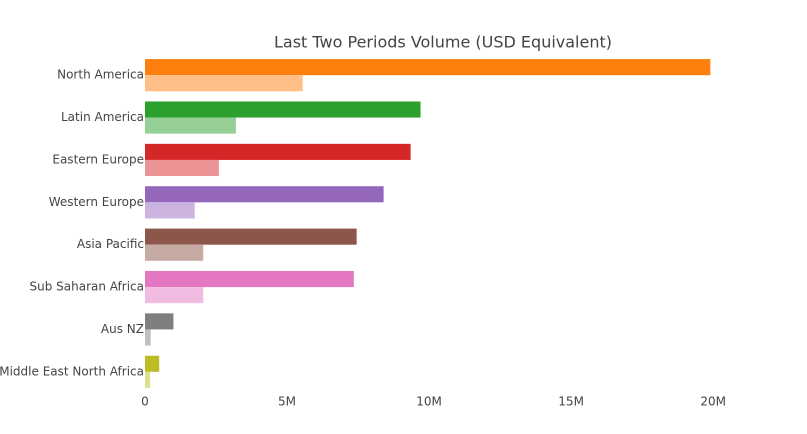 The image size is (807, 434). I want to click on chart-title: Last Two Periods Volume (USD Equivalent), so click(443, 42).